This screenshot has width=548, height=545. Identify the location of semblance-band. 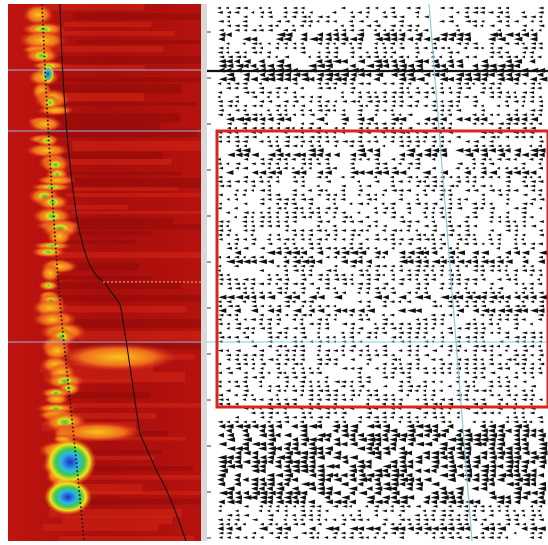
(125, 189).